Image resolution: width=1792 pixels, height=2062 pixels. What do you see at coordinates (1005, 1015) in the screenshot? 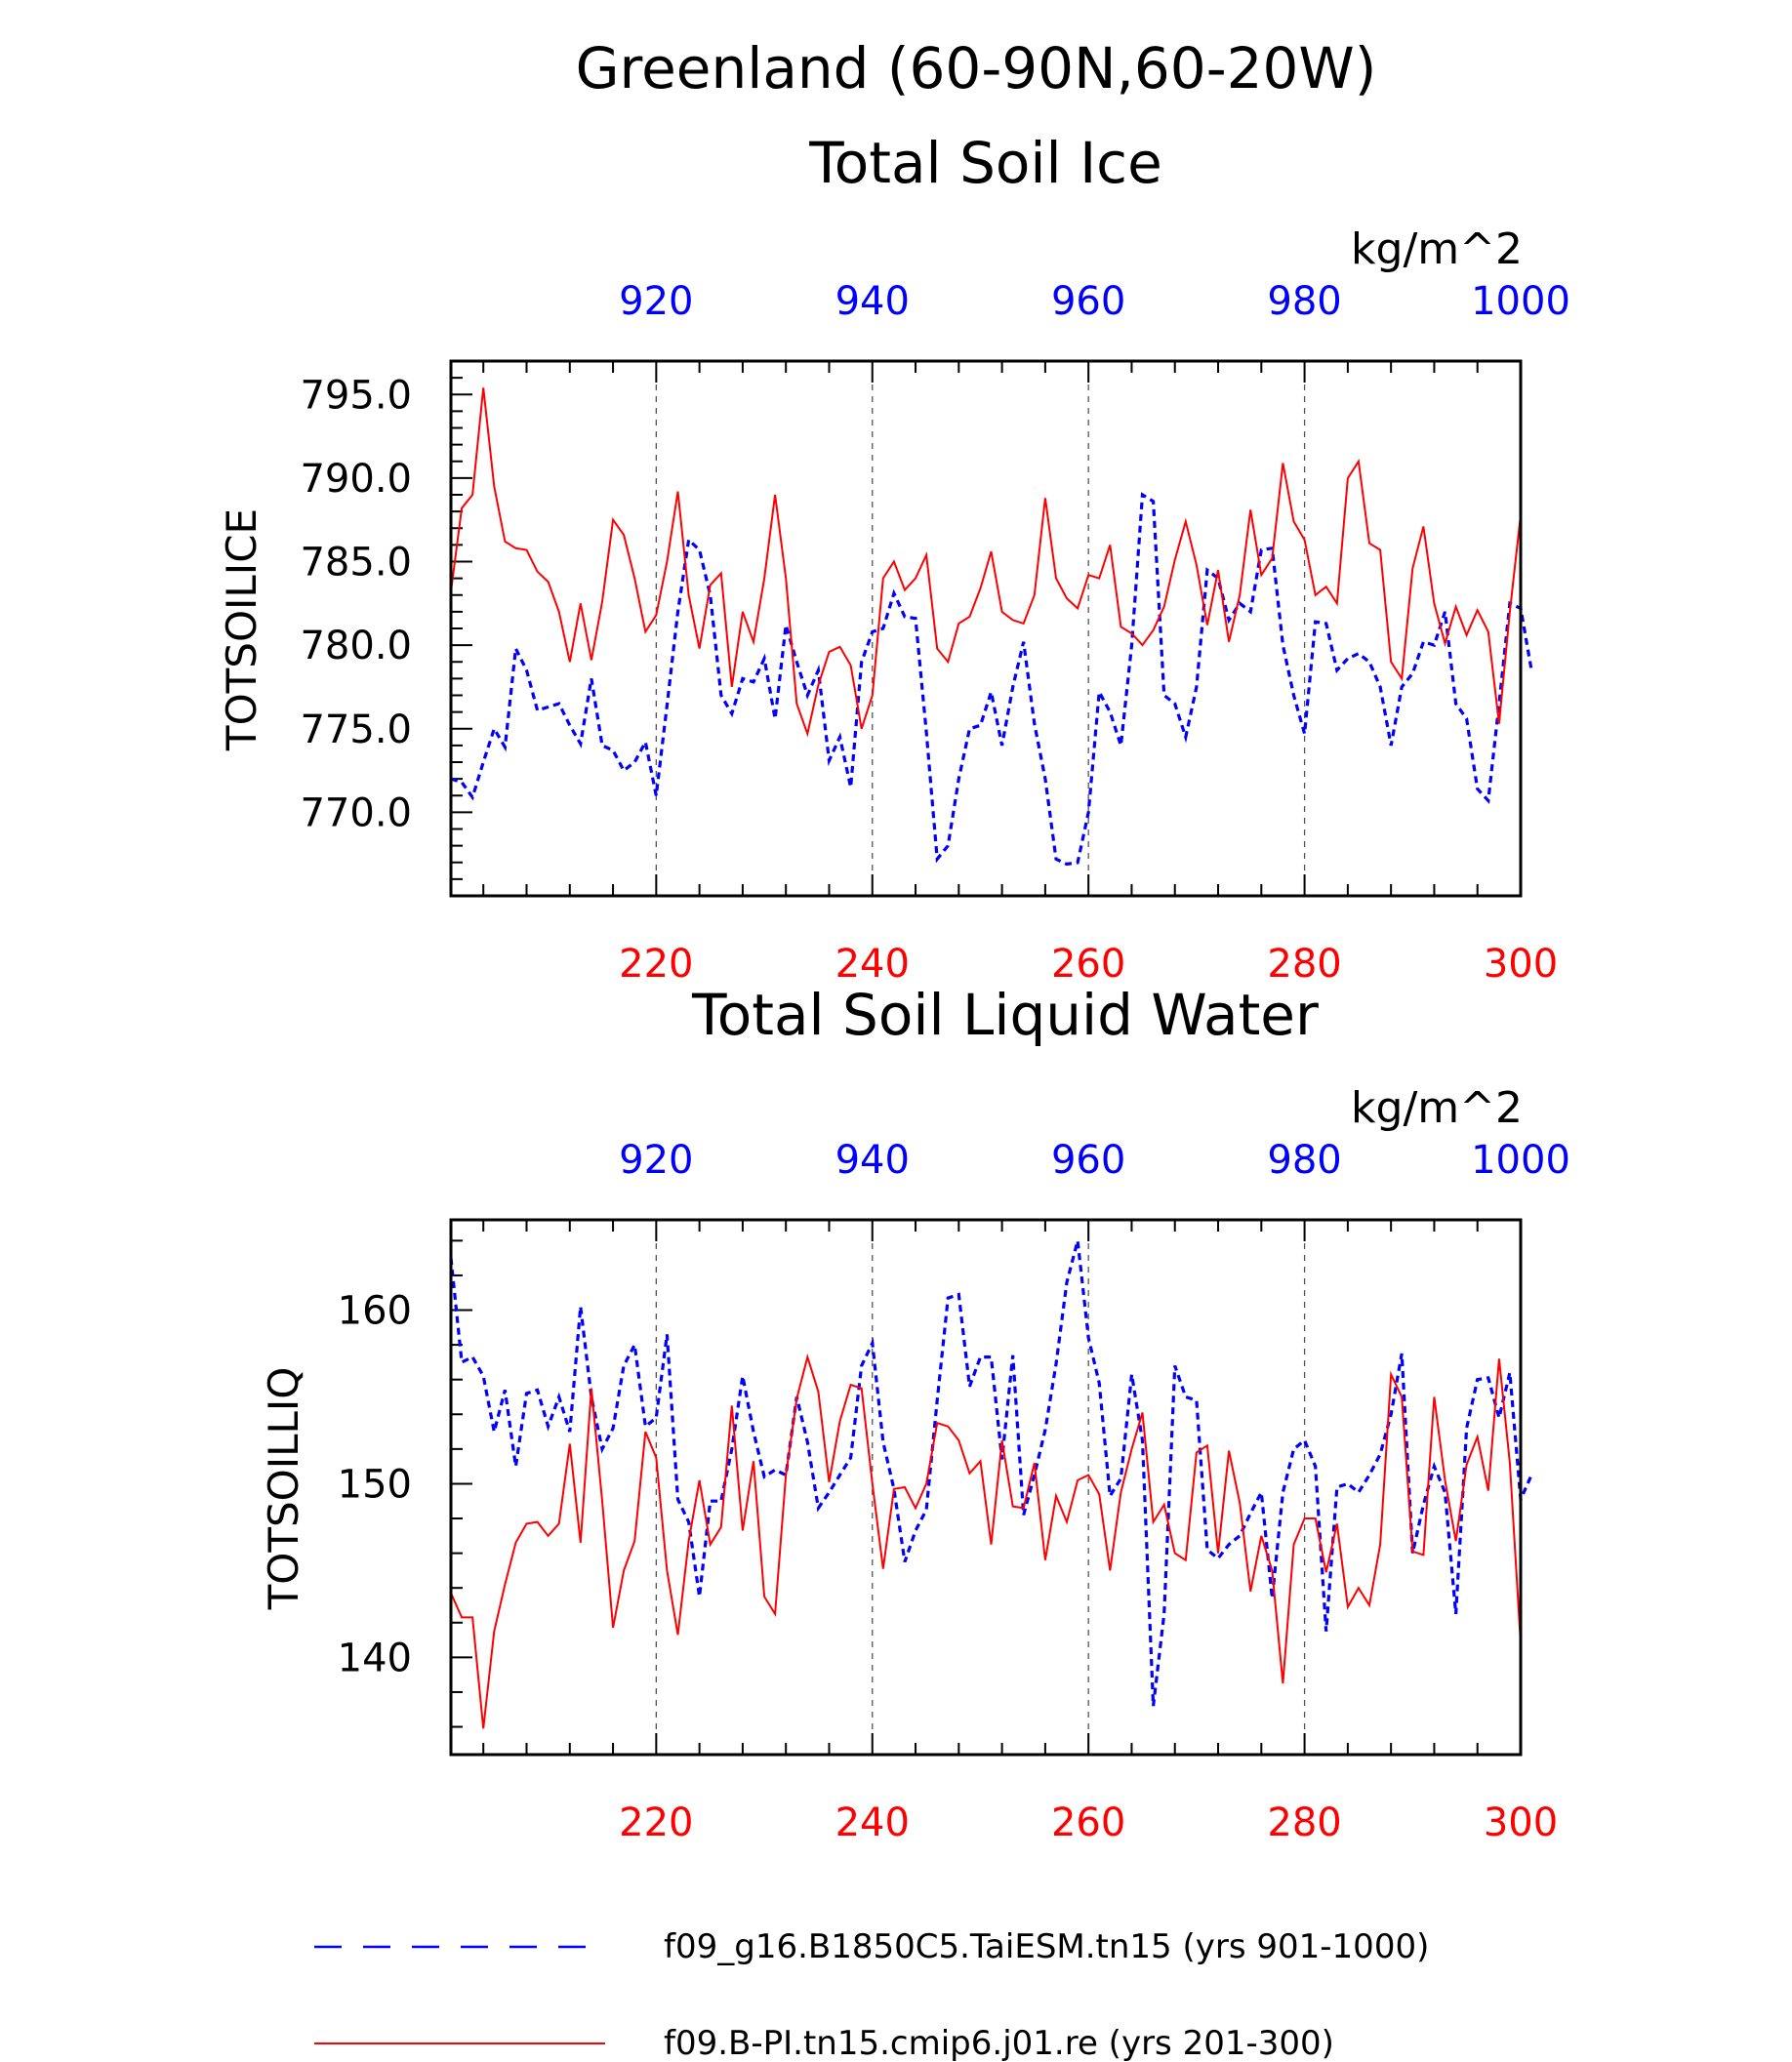
I see `panel-title: Total Soil Liquid Water` at bounding box center [1005, 1015].